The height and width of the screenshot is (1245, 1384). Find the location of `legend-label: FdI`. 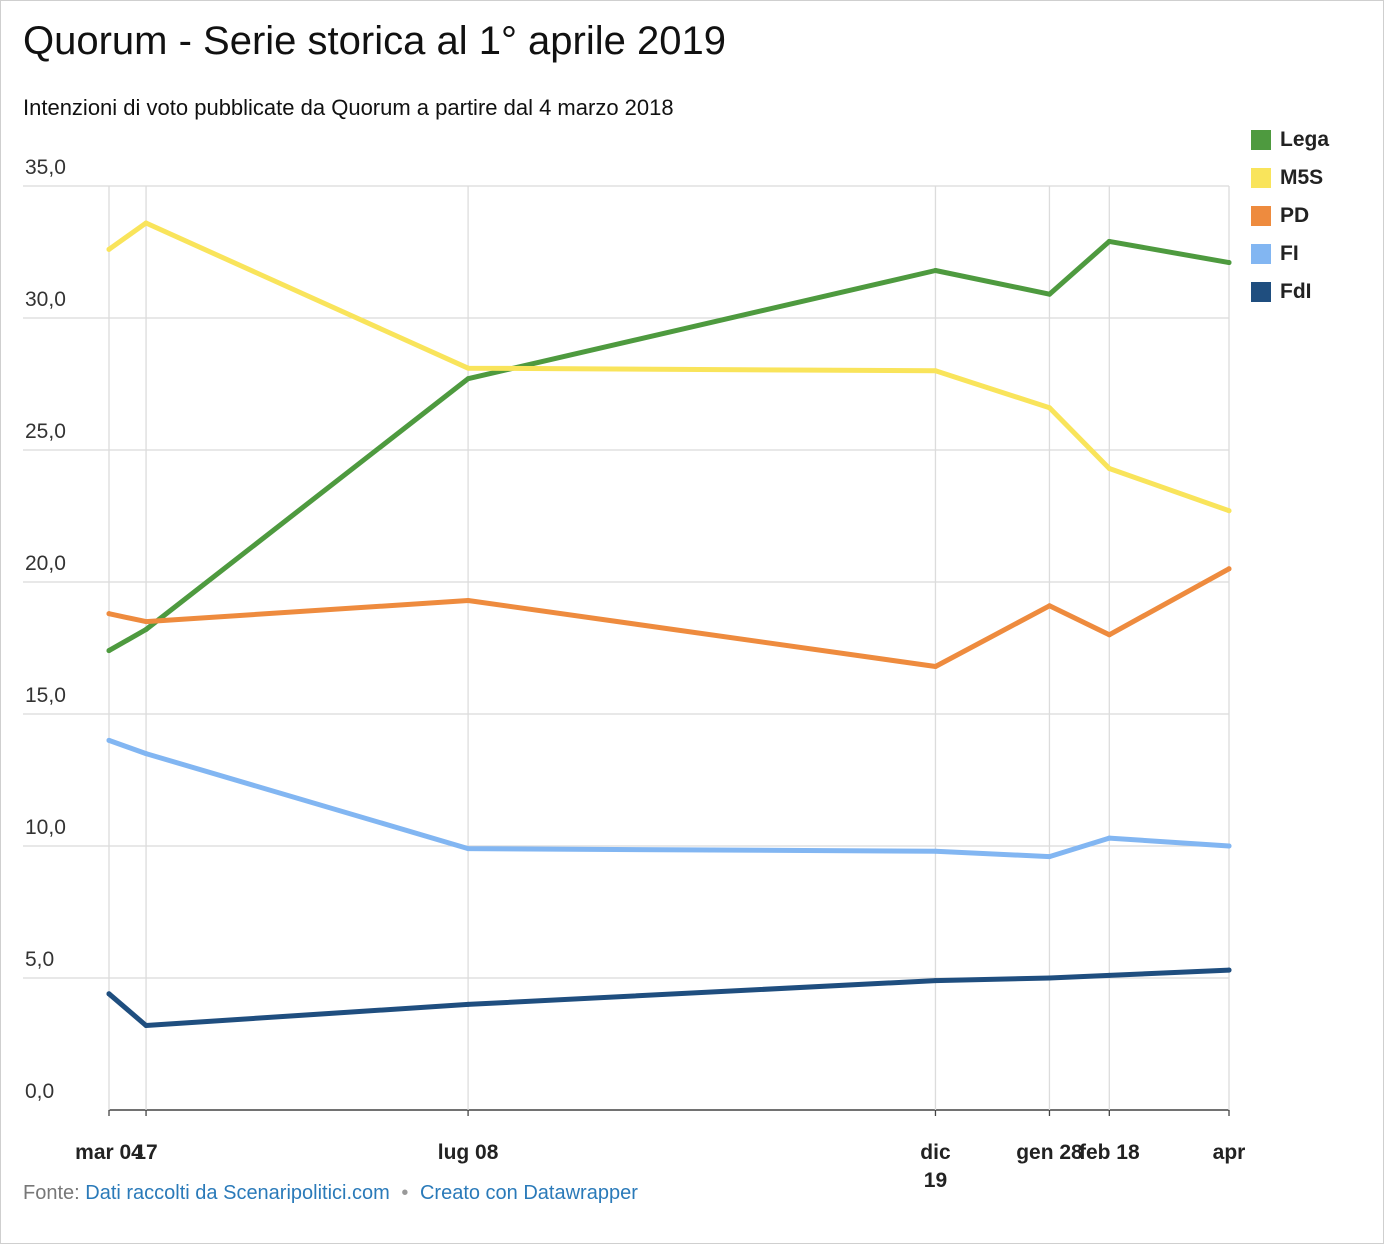

legend-label: FdI is located at coordinates (1296, 291).